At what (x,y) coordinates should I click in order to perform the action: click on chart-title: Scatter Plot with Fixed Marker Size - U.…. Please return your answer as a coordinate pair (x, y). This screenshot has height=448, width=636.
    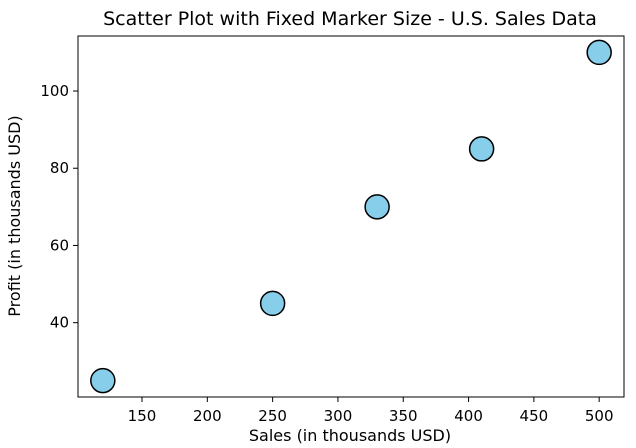
    Looking at the image, I should click on (350, 19).